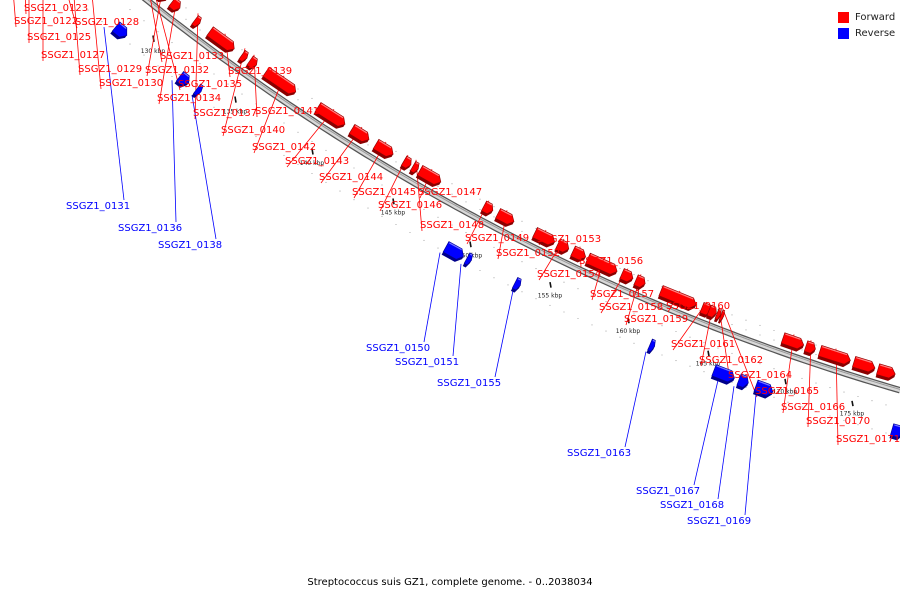 This screenshot has width=900, height=600. What do you see at coordinates (317, 161) in the screenshot?
I see `gene-label-ssgz1_0143: SSGZ1_0143` at bounding box center [317, 161].